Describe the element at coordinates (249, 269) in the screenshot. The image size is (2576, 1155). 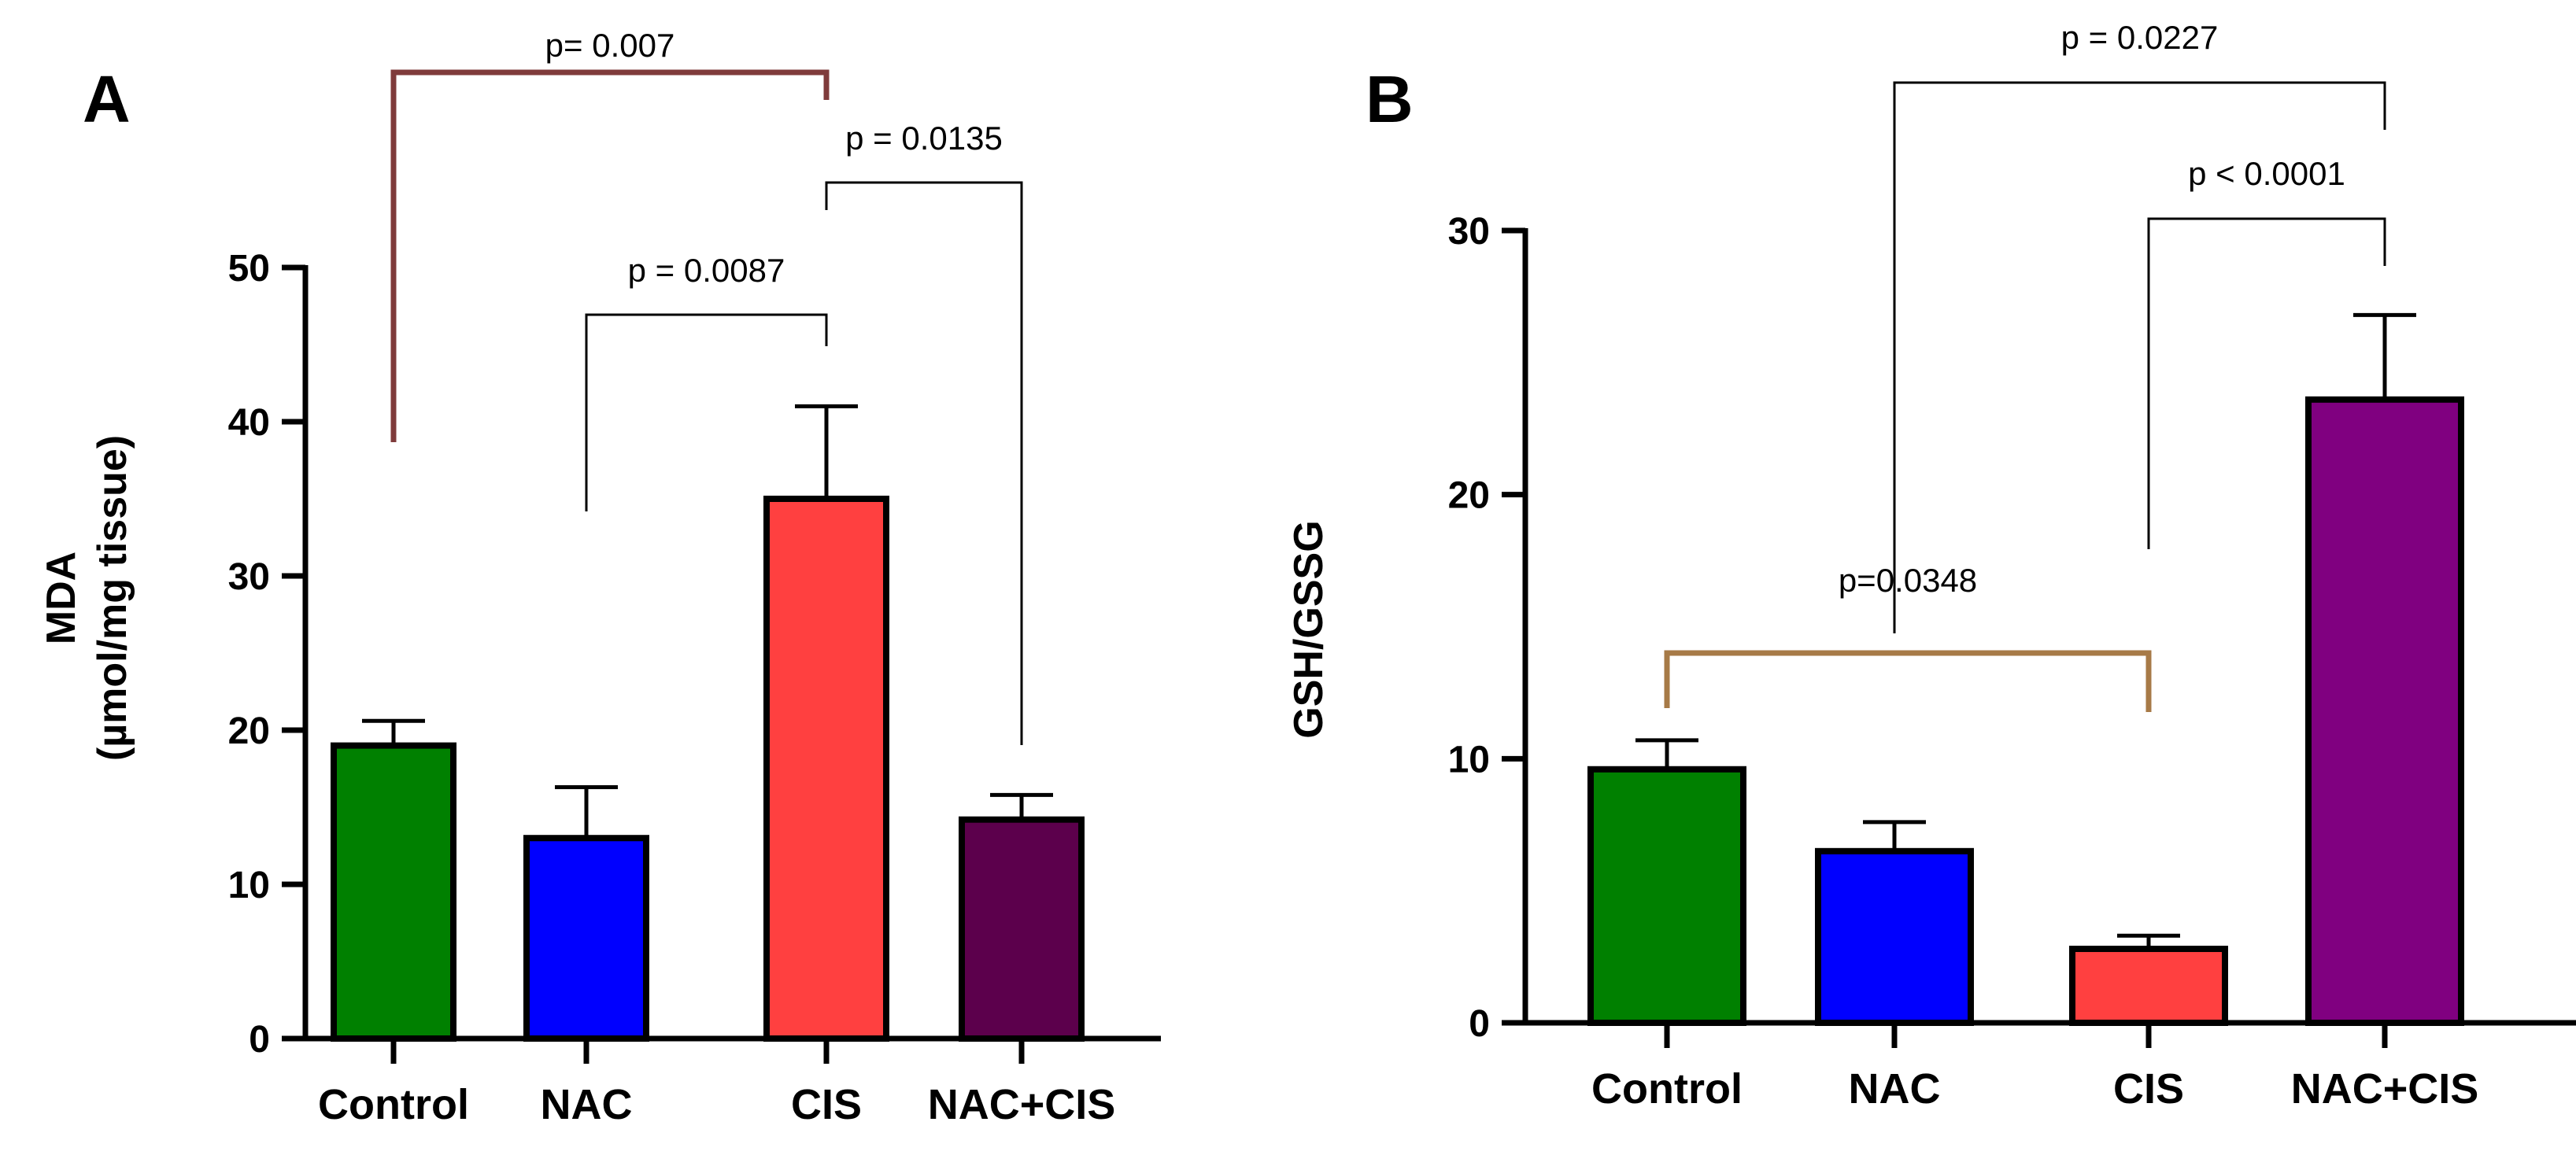
I see `y-tick-label: 50` at that location.